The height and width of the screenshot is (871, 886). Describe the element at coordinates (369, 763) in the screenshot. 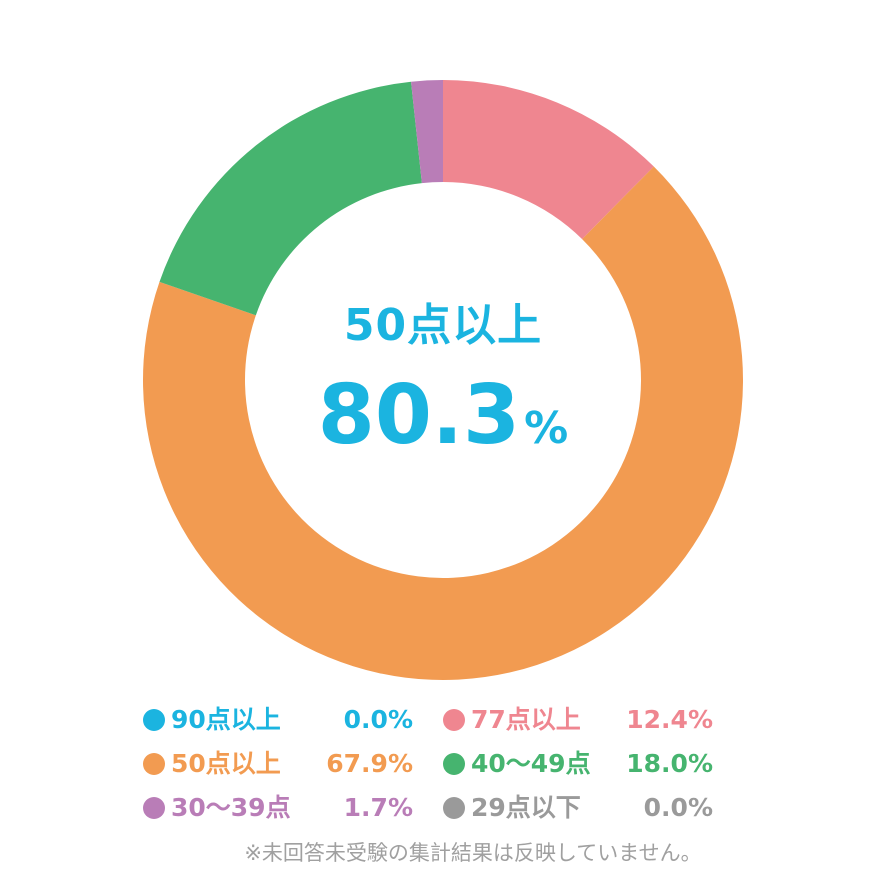

I see `legend-value: 67.9%` at that location.